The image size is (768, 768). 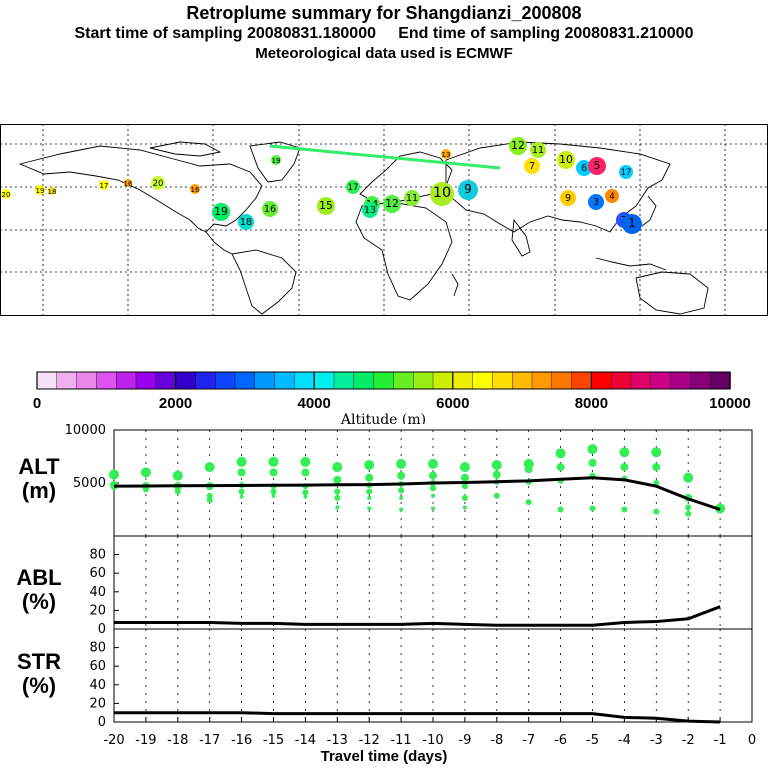 I want to click on alt-label-text: ALT, so click(x=39, y=466).